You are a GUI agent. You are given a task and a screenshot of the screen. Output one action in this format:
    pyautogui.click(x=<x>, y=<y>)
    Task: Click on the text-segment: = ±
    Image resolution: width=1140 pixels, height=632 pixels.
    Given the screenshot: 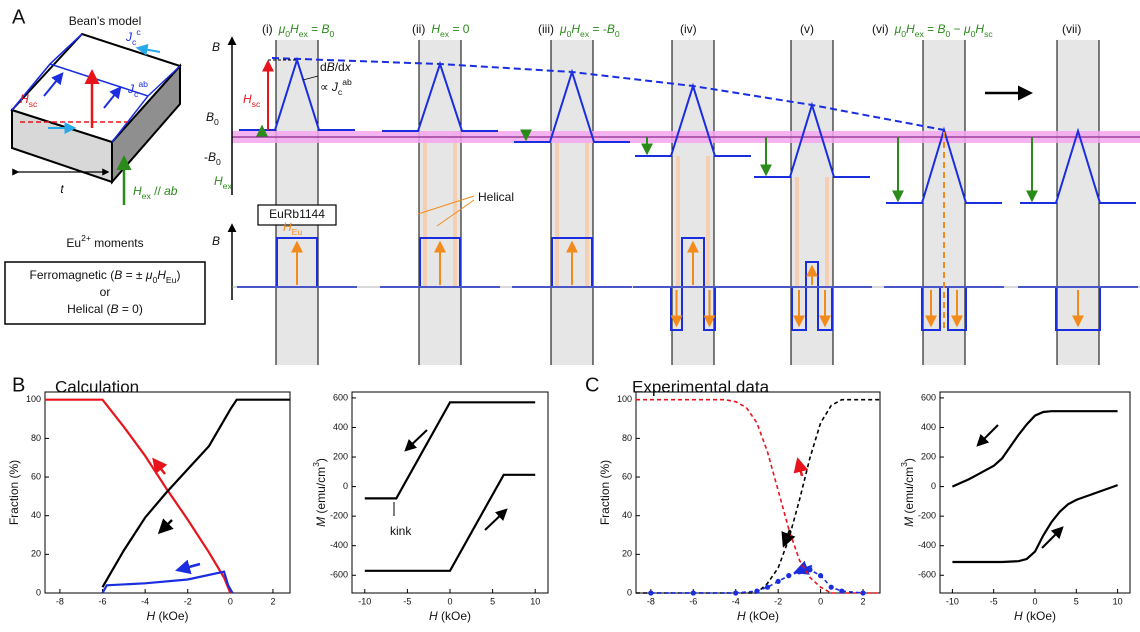 What is the action you would take?
    pyautogui.click(x=134, y=275)
    